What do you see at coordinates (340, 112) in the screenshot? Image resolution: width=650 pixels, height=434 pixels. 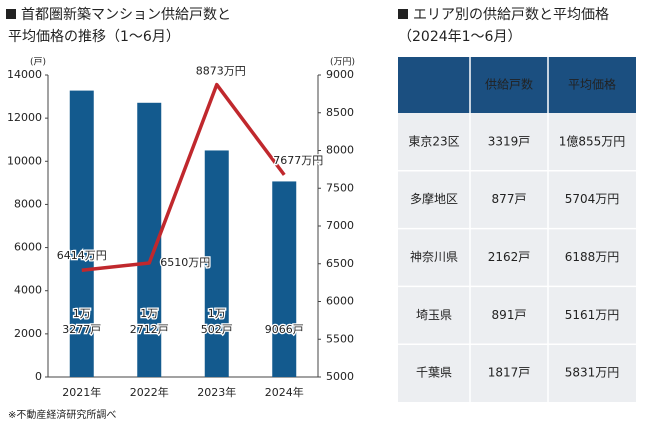 I see `y2-tick-label: 8500` at bounding box center [340, 112].